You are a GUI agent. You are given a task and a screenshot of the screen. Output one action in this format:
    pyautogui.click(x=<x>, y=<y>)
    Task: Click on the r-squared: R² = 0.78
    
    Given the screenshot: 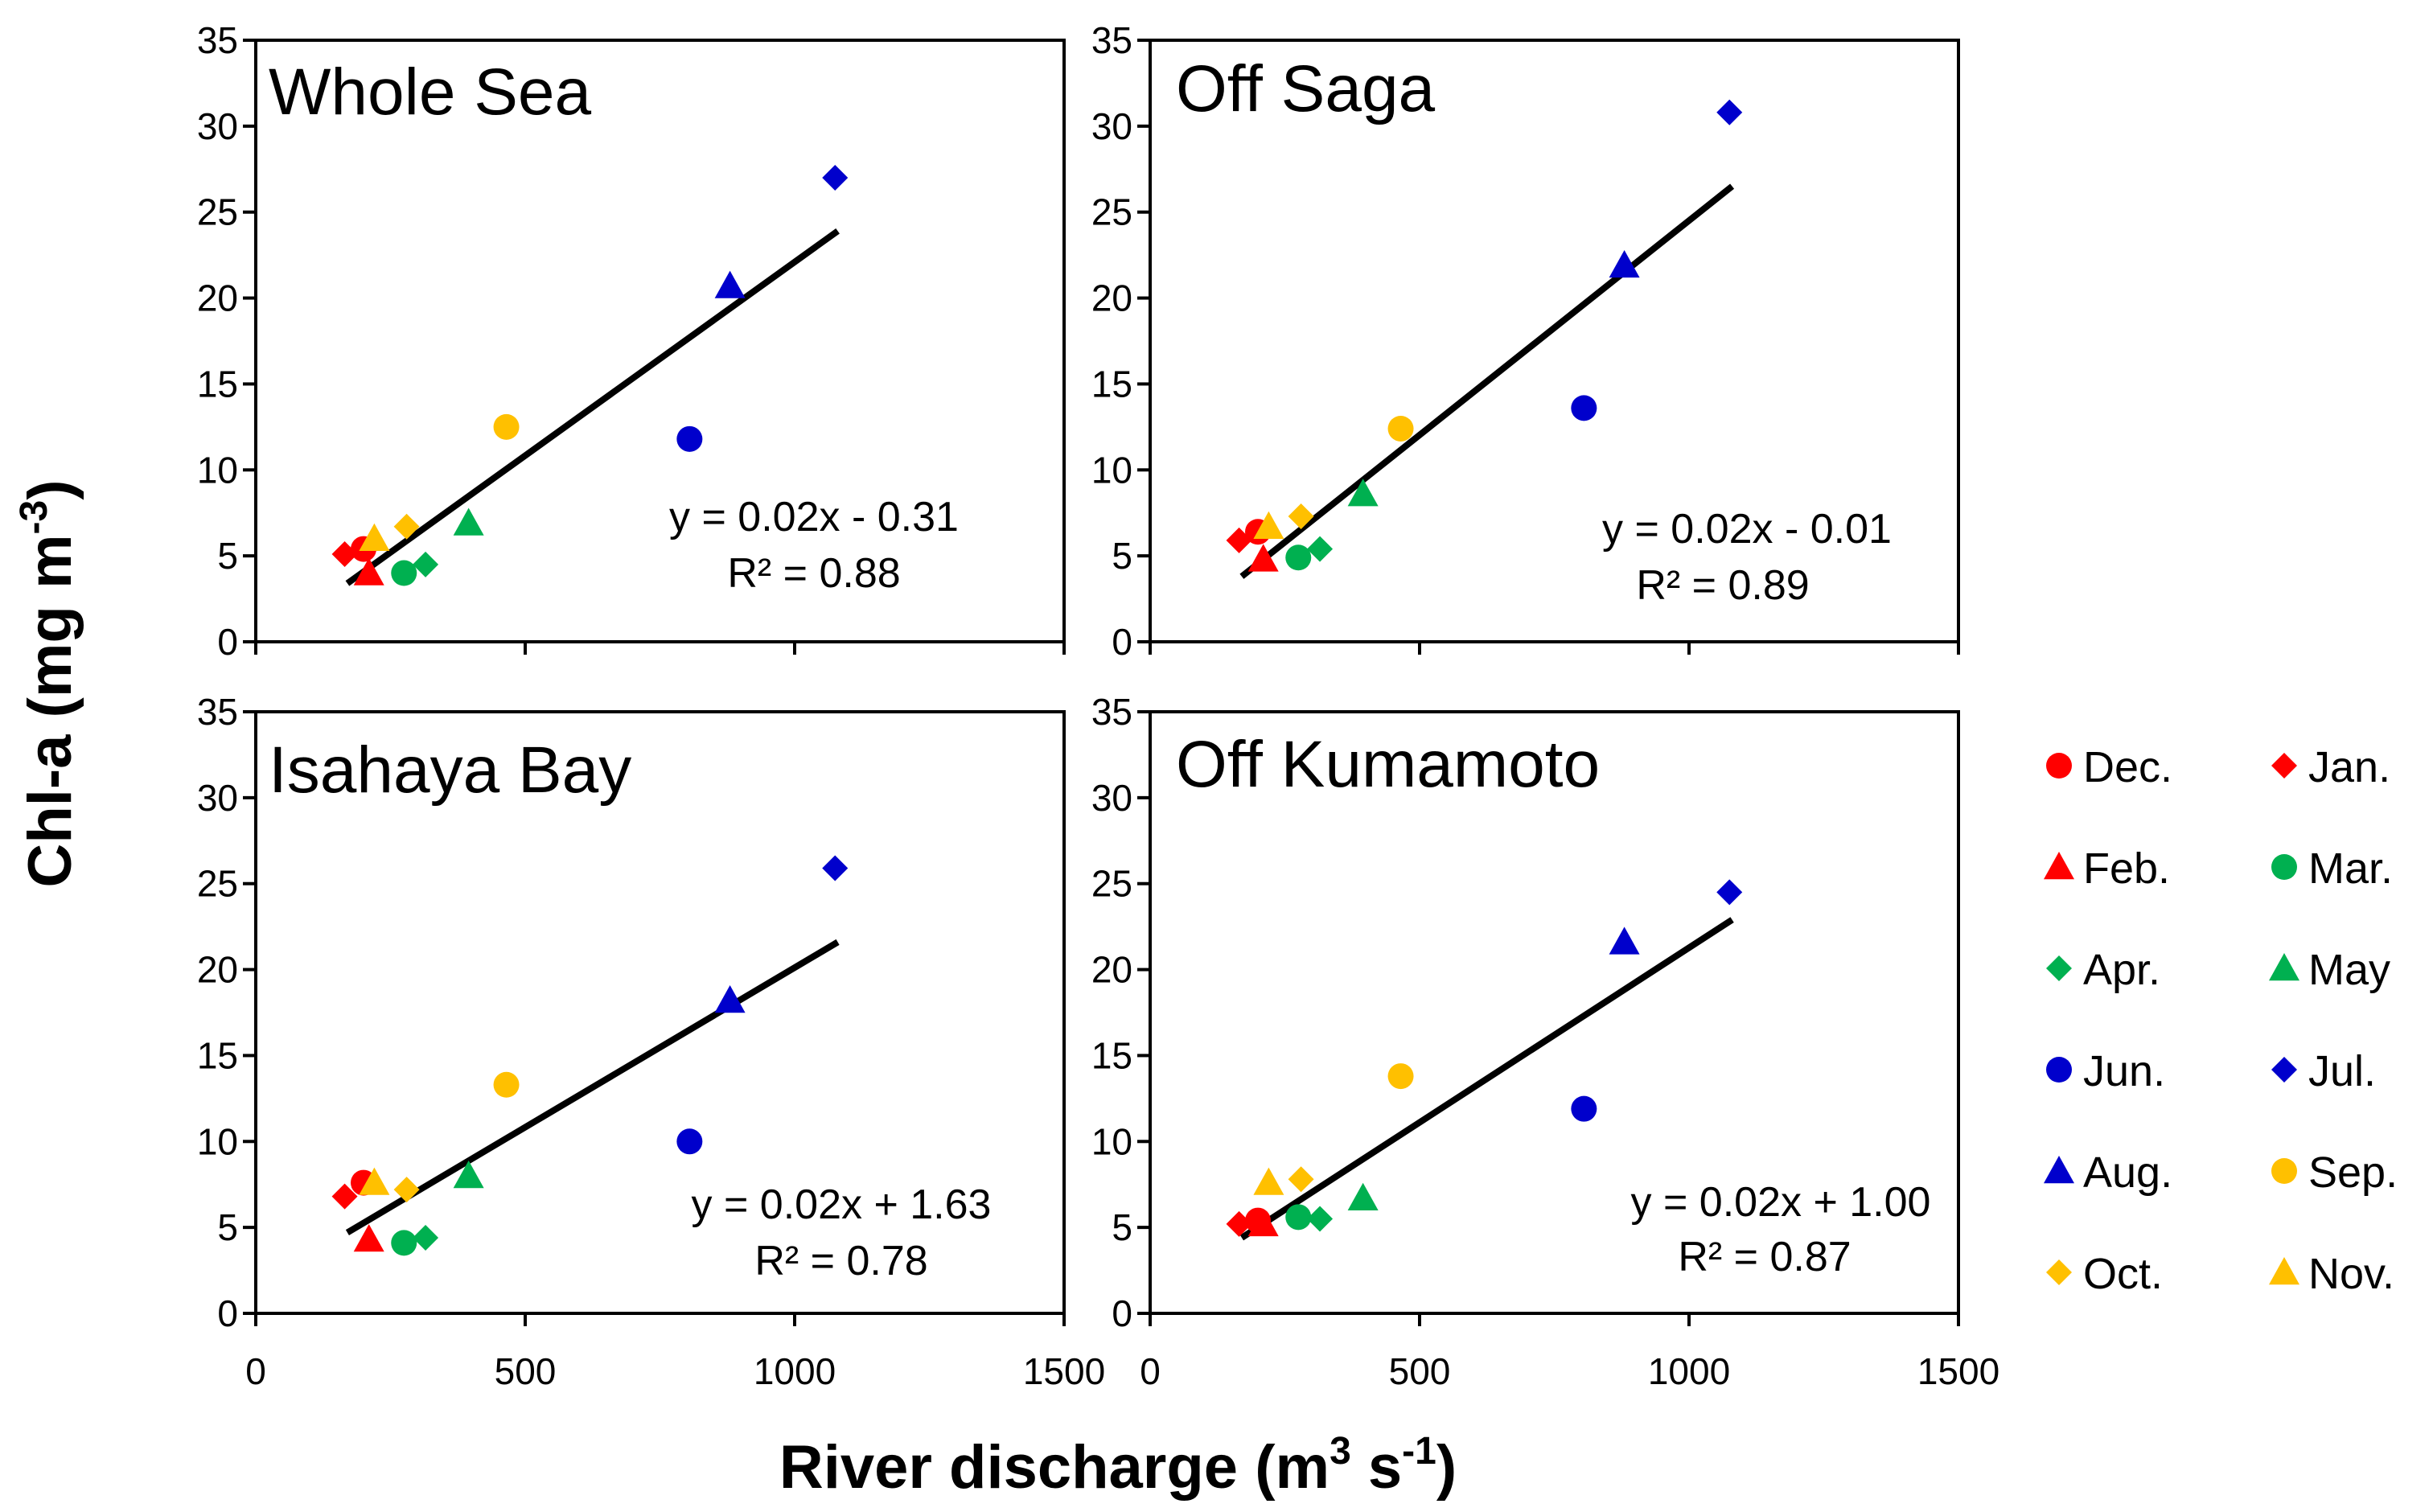 What is the action you would take?
    pyautogui.click(x=840, y=1261)
    